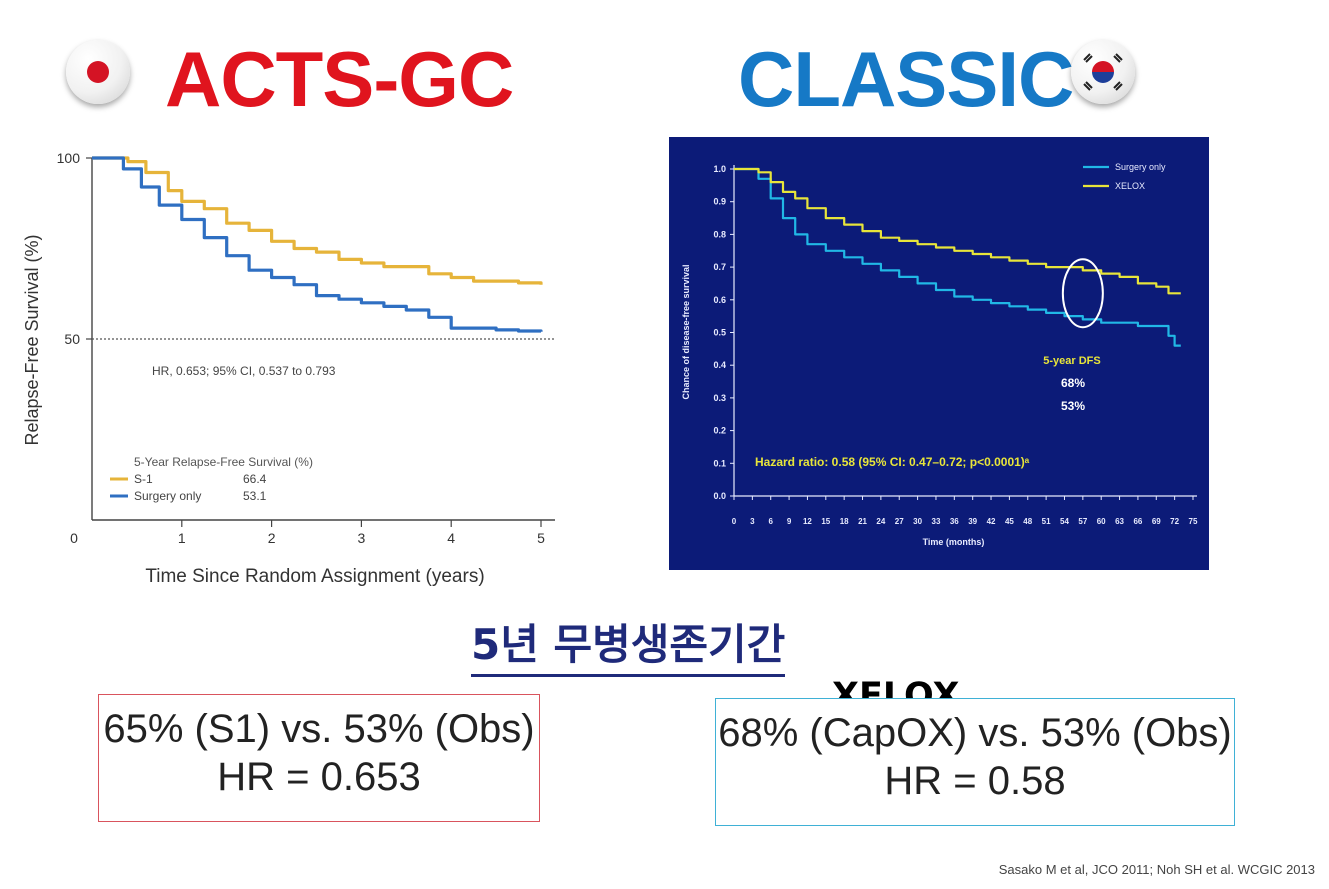 The width and height of the screenshot is (1329, 889). What do you see at coordinates (319, 777) in the screenshot?
I see `acts-gc-summary-hr: HR = 0.653` at bounding box center [319, 777].